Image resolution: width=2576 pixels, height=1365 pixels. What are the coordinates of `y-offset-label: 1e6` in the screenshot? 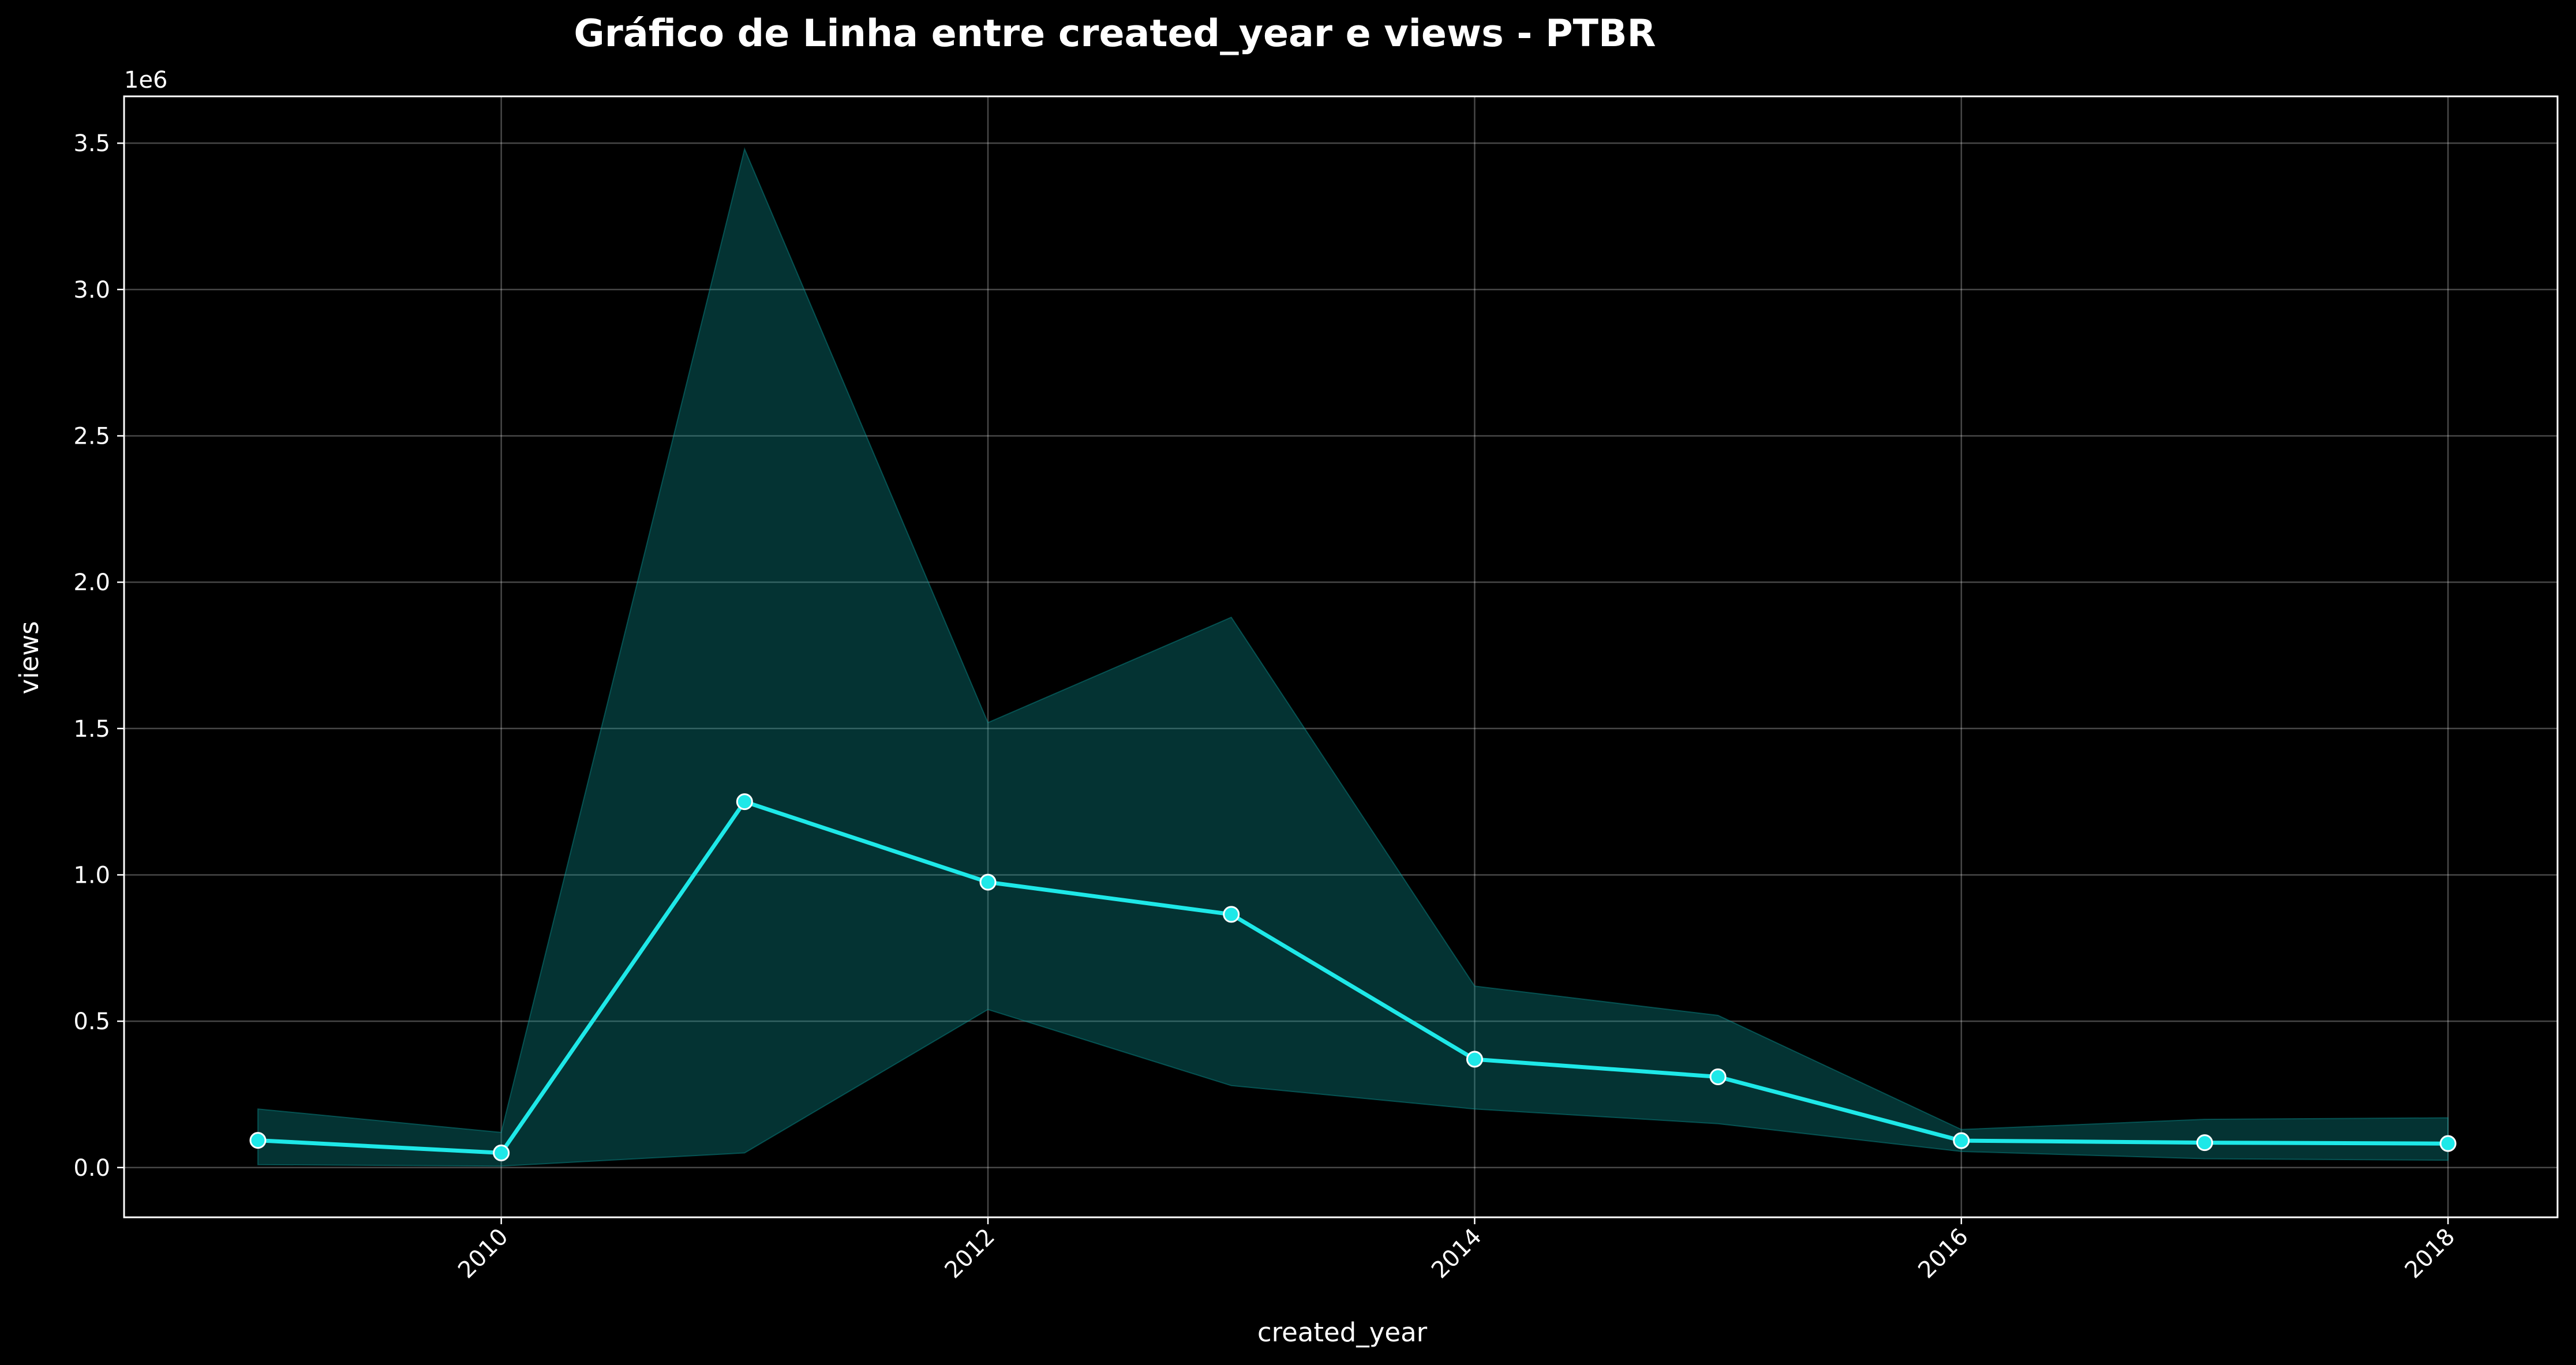 It's located at (146, 80).